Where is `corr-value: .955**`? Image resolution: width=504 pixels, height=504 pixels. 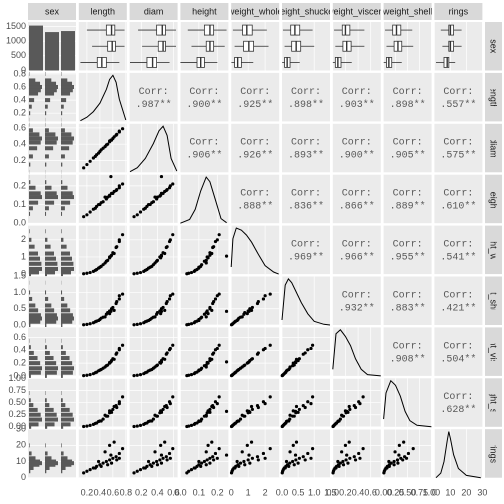
corr-value: .955** is located at coordinates (408, 257).